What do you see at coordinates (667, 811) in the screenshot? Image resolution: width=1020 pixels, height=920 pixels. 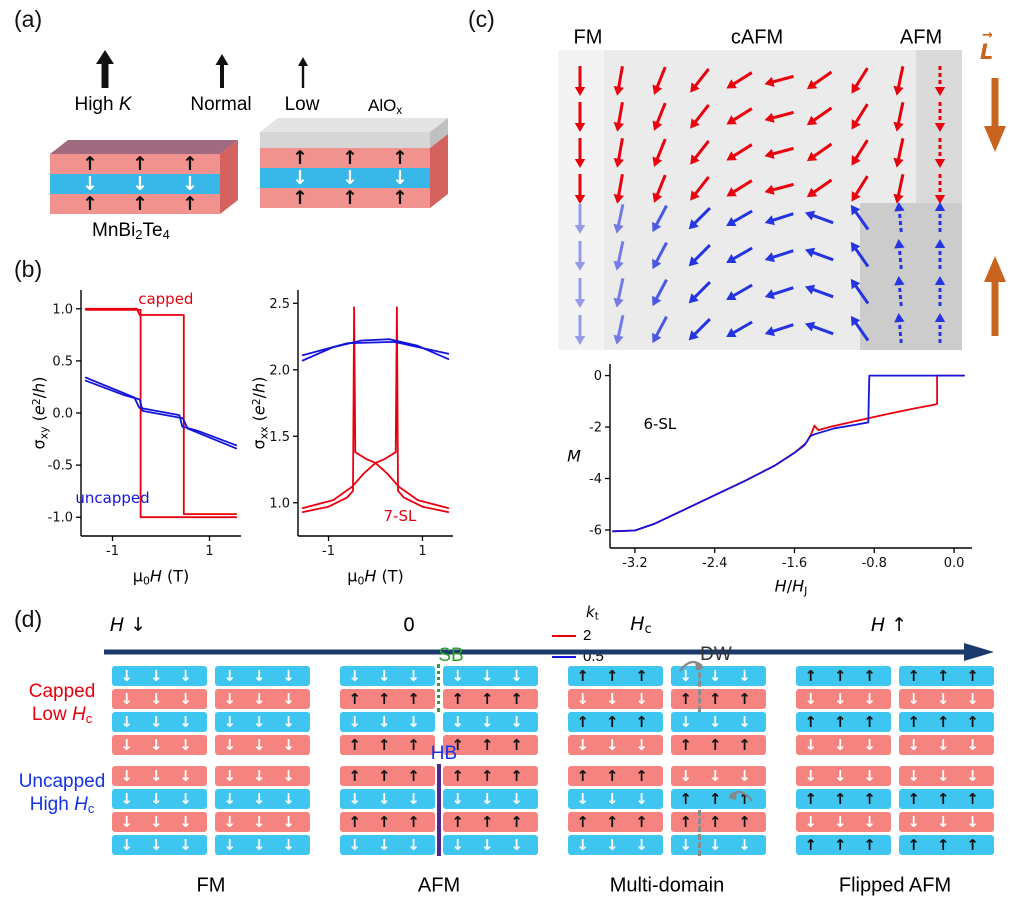 I see `layer-stack-uncapped-multi-domain: ↑ ↑ ↑ ↓ ↓ ↓ ↓ ↓ ↓ ↑ ↑ ↑ ↑ ↑ ↑ ↑ ↑ ↑ ↓ ↓ ↓ ↓ ↓ ↓` at bounding box center [667, 811].